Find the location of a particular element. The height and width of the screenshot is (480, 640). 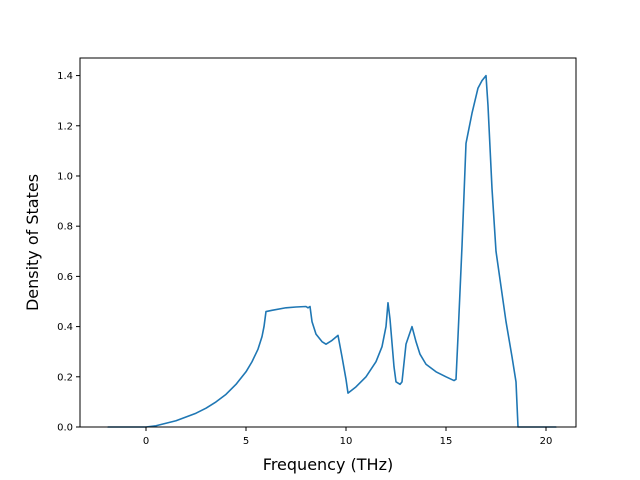

y-tick-label: 0.6 is located at coordinates (65, 277).